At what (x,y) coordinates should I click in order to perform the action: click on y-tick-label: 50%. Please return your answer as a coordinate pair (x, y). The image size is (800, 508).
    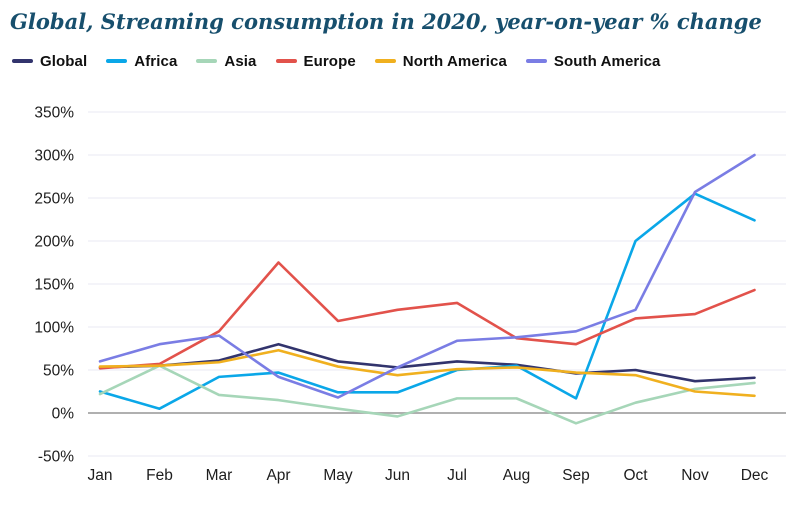
    Looking at the image, I should click on (58, 371).